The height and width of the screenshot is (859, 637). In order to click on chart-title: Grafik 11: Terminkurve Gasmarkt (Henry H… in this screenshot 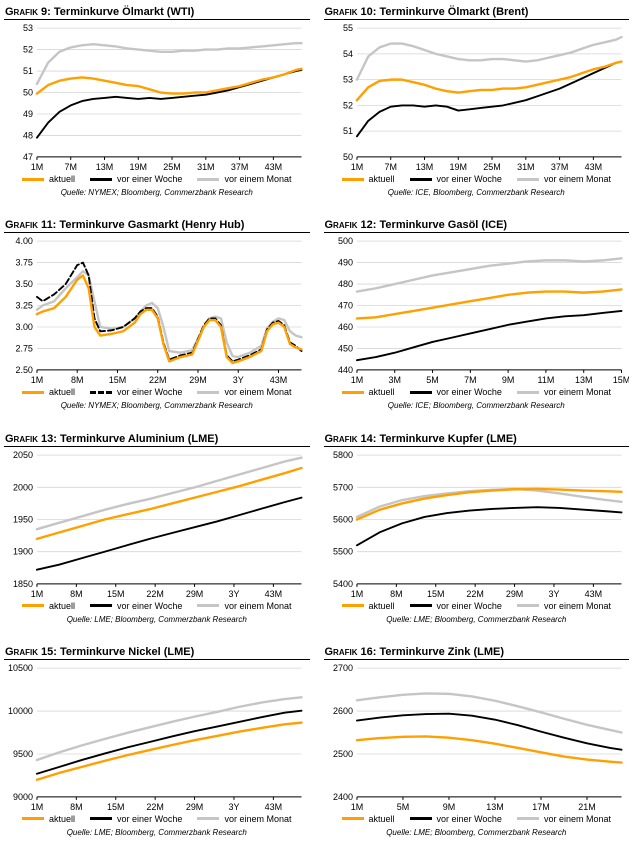, I will do `click(157, 225)`.